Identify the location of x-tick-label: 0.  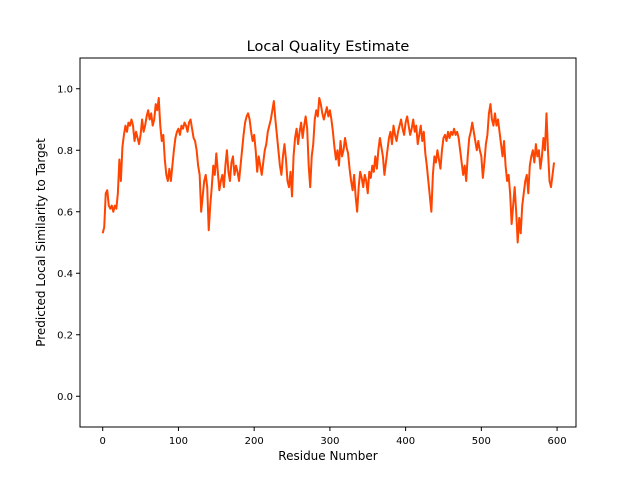
(103, 441).